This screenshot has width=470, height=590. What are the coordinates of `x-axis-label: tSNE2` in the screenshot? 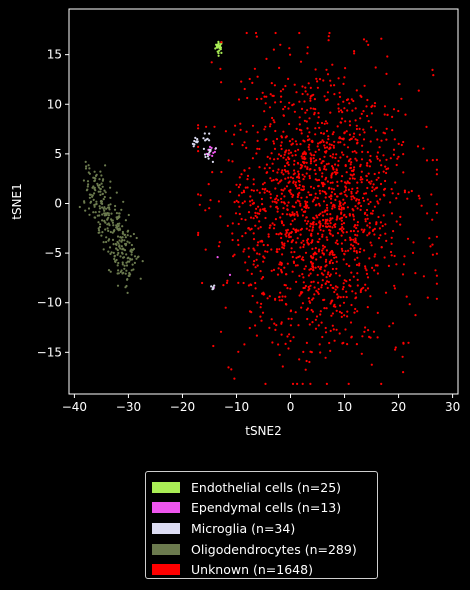 It's located at (263, 431).